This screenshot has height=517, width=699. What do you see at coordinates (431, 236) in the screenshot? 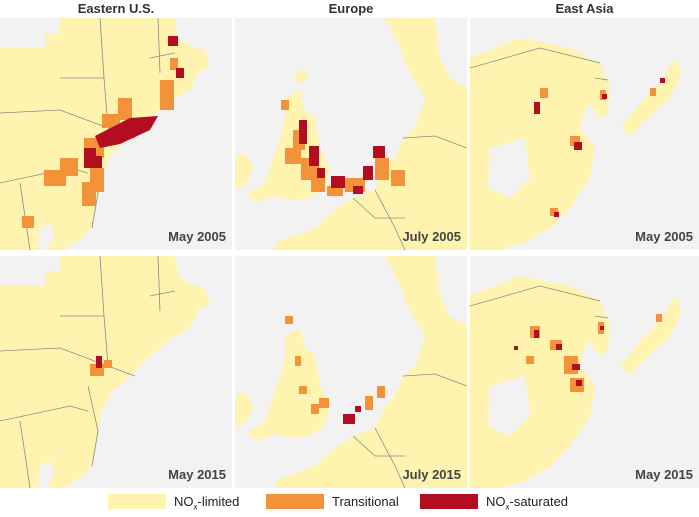
I see `panel-label-eu-2005: July 2005` at bounding box center [431, 236].